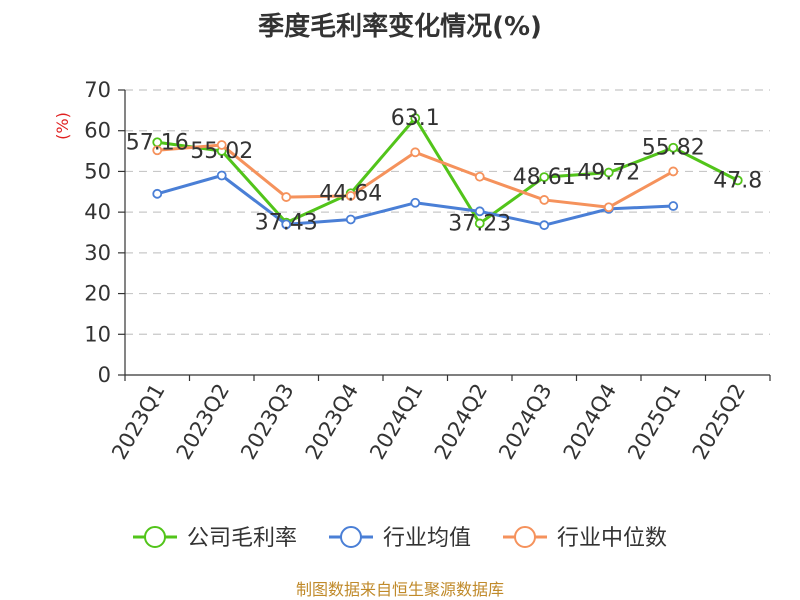 The height and width of the screenshot is (600, 800). Describe the element at coordinates (97, 334) in the screenshot. I see `y-tick-label: 10` at that location.